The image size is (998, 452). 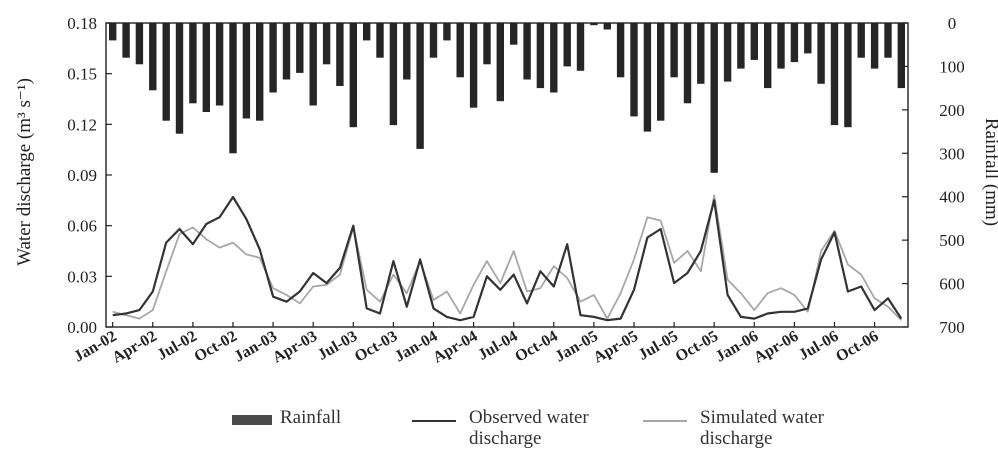 What do you see at coordinates (376, 347) in the screenshot?
I see `x-tick-label: Oct-03` at bounding box center [376, 347].